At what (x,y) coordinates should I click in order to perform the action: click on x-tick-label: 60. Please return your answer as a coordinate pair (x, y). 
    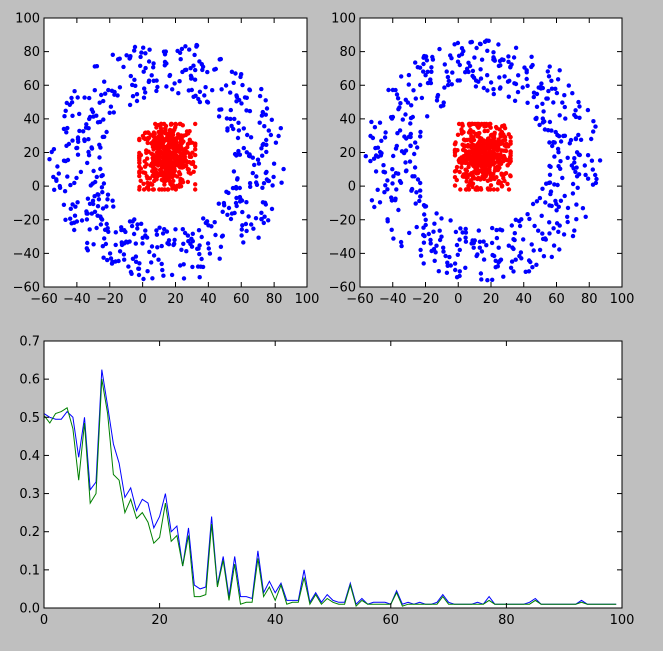
    Looking at the image, I should click on (391, 620).